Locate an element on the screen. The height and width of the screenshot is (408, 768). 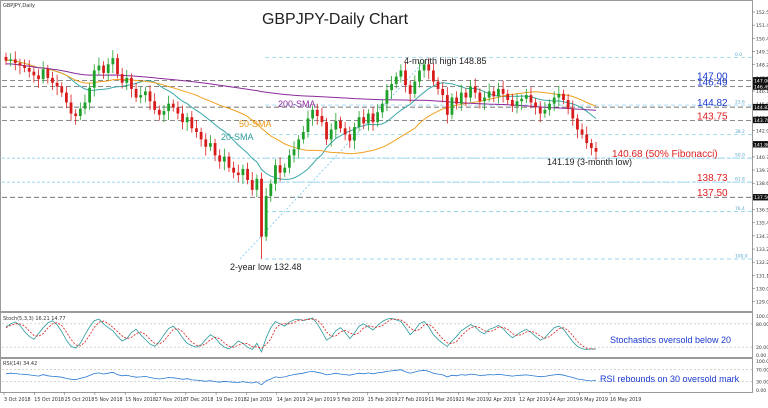
rsi-note: RSI rebounds on 30 oversold mark is located at coordinates (670, 379).